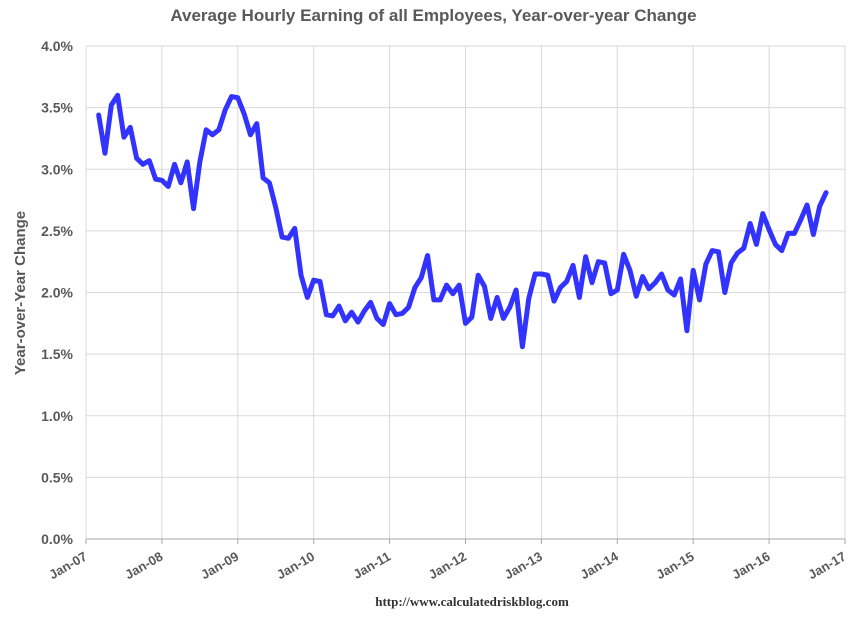 This screenshot has height=621, width=867. What do you see at coordinates (143, 566) in the screenshot?
I see `x-tick-label: Jan-08` at bounding box center [143, 566].